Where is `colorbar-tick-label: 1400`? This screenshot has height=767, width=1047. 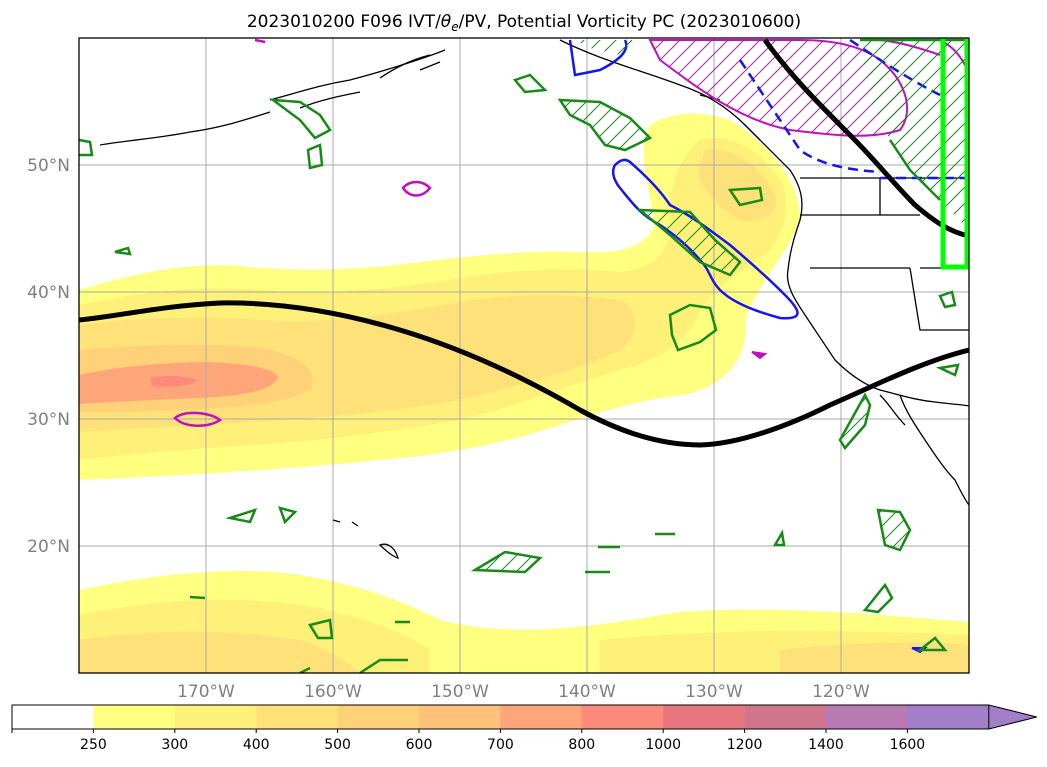 colorbar-tick-label: 1400 is located at coordinates (826, 745).